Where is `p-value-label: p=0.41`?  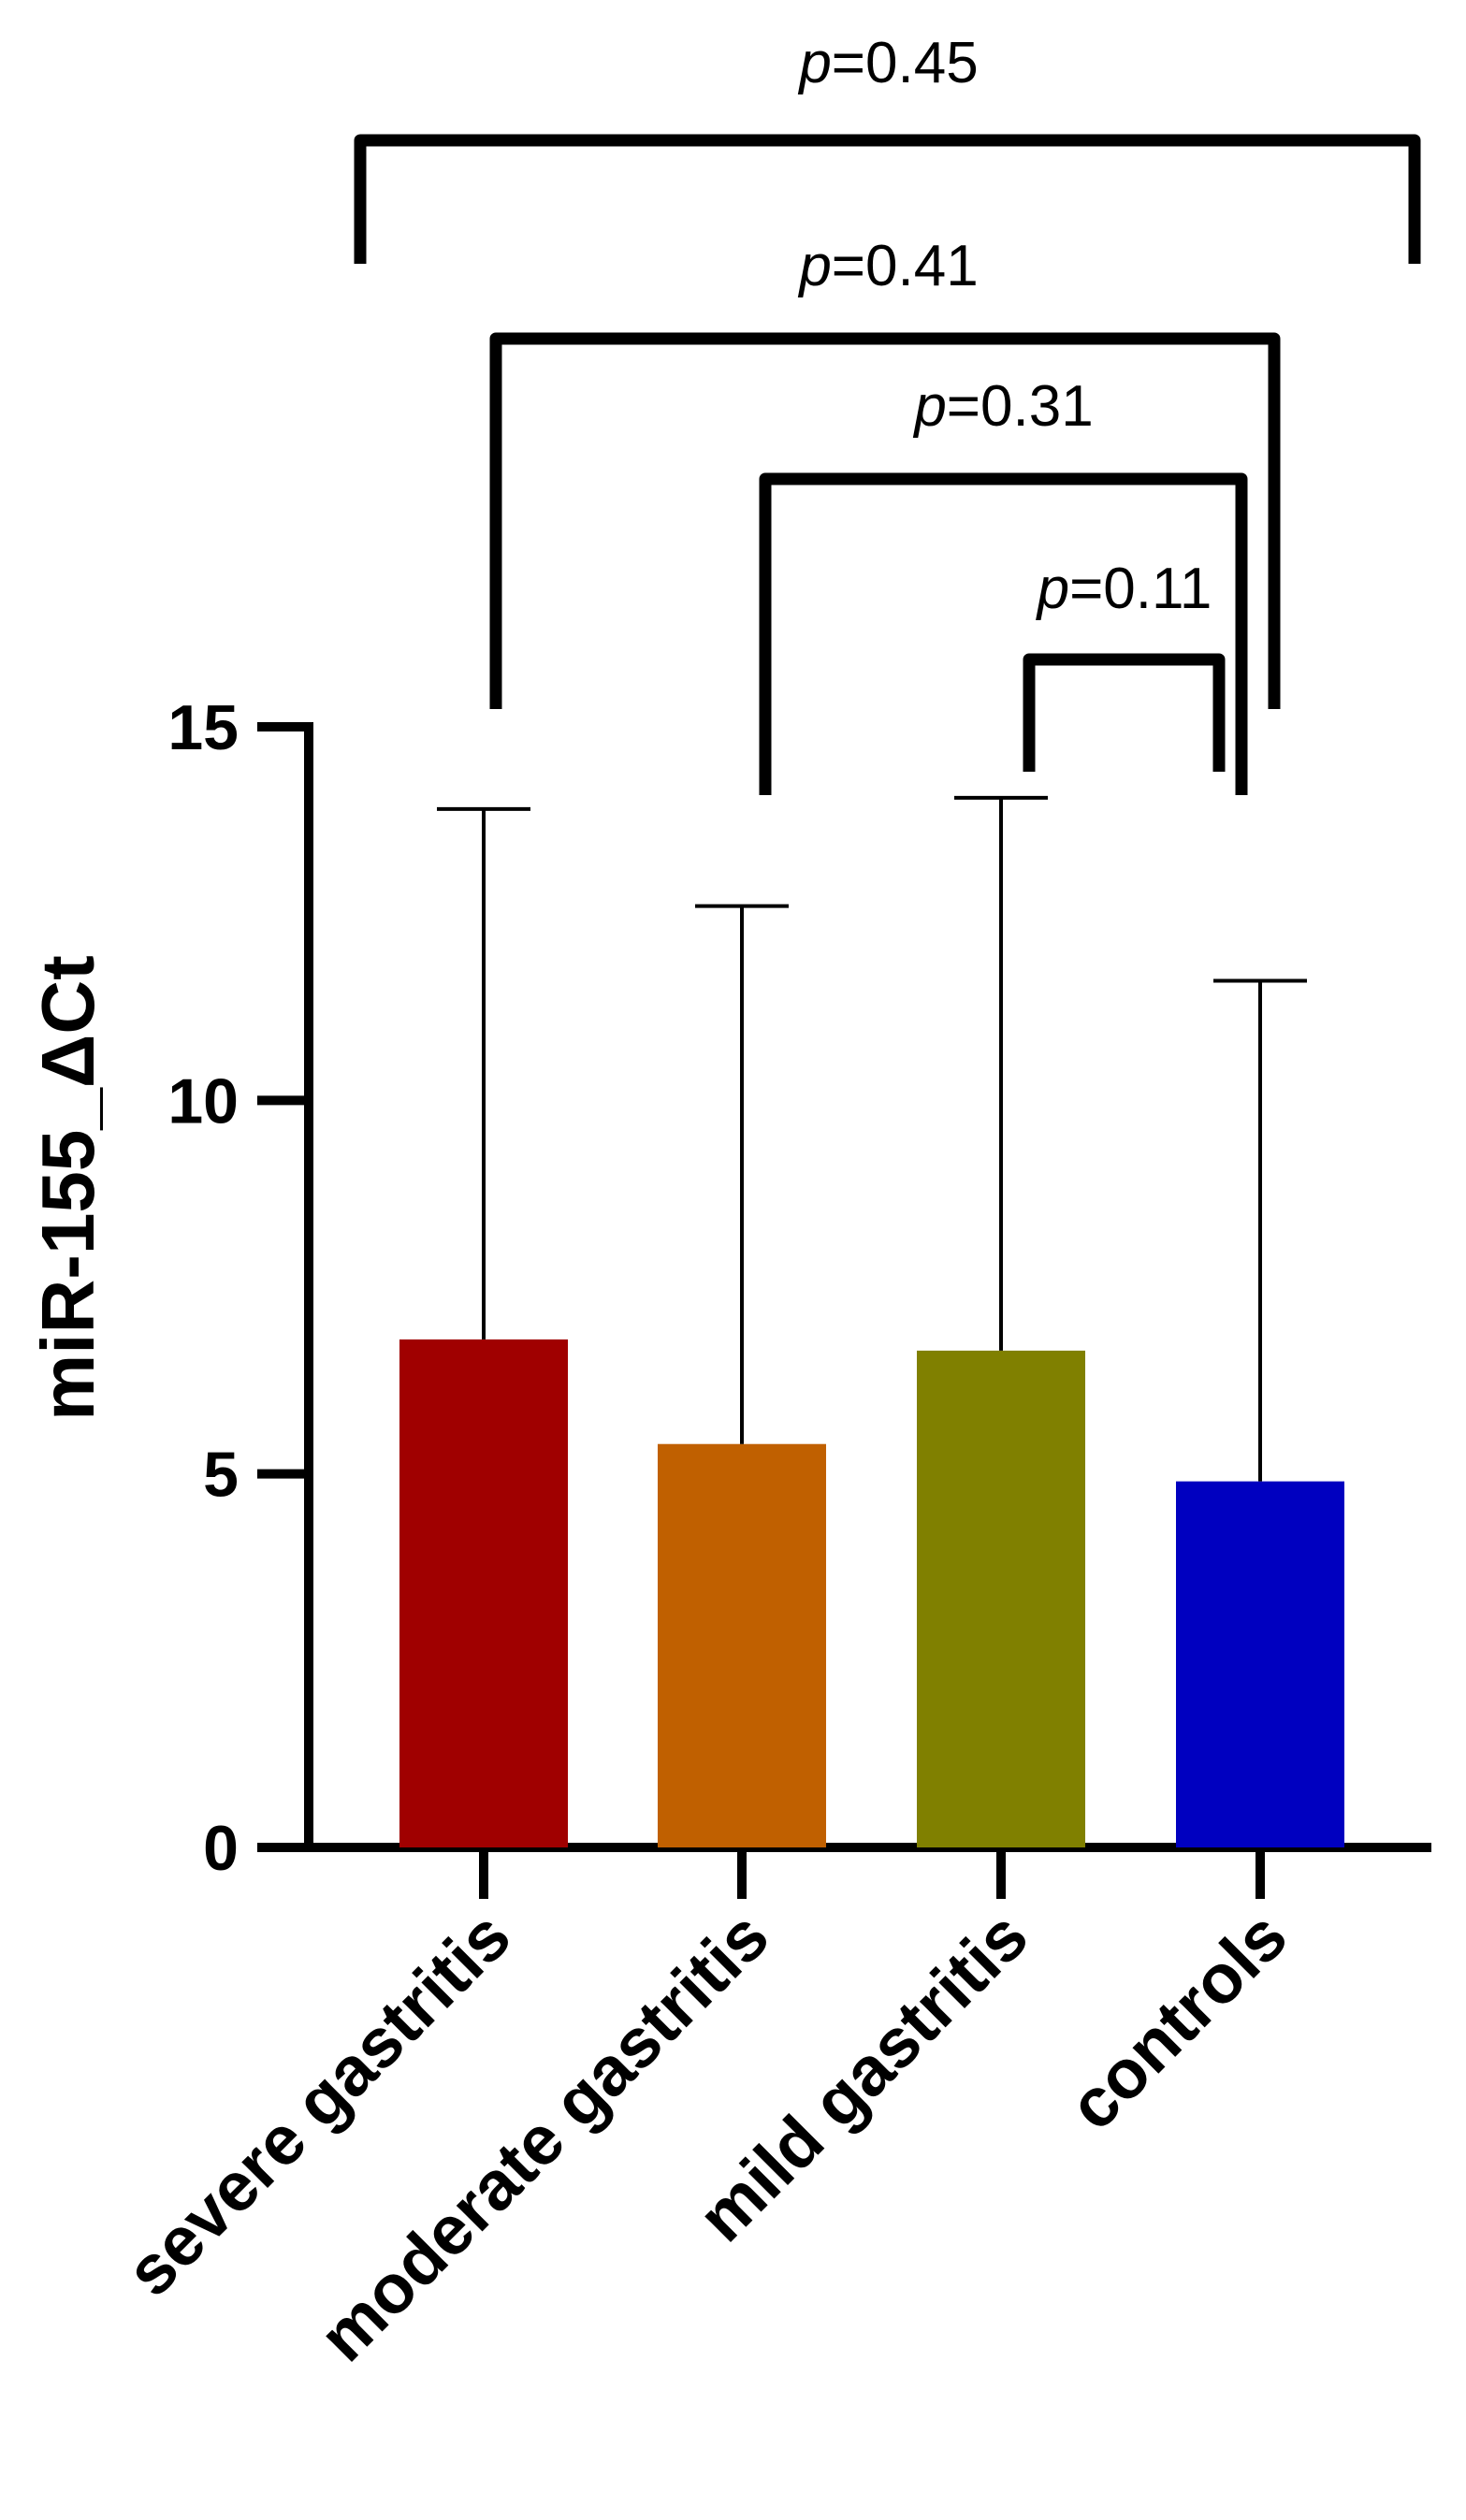
p-value-label: p=0.41 is located at coordinates (887, 266).